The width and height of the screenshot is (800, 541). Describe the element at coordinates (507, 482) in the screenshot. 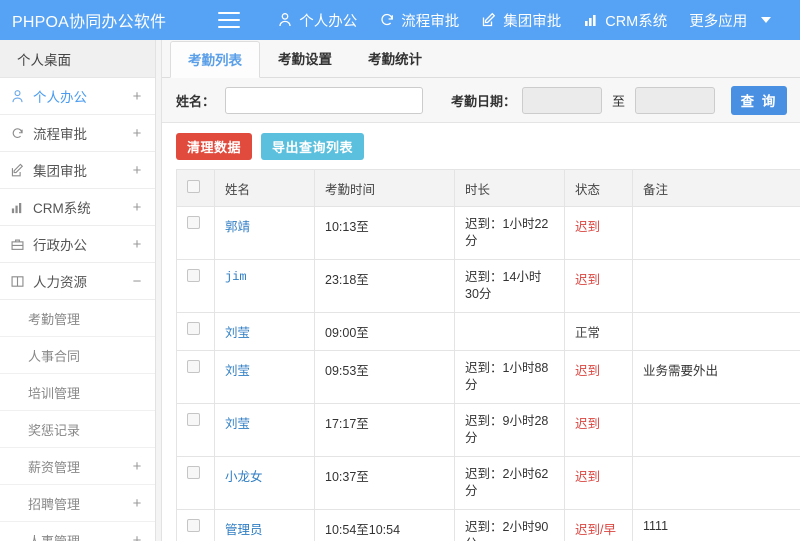

I see `duration-line: 迟到：2小时62分` at that location.